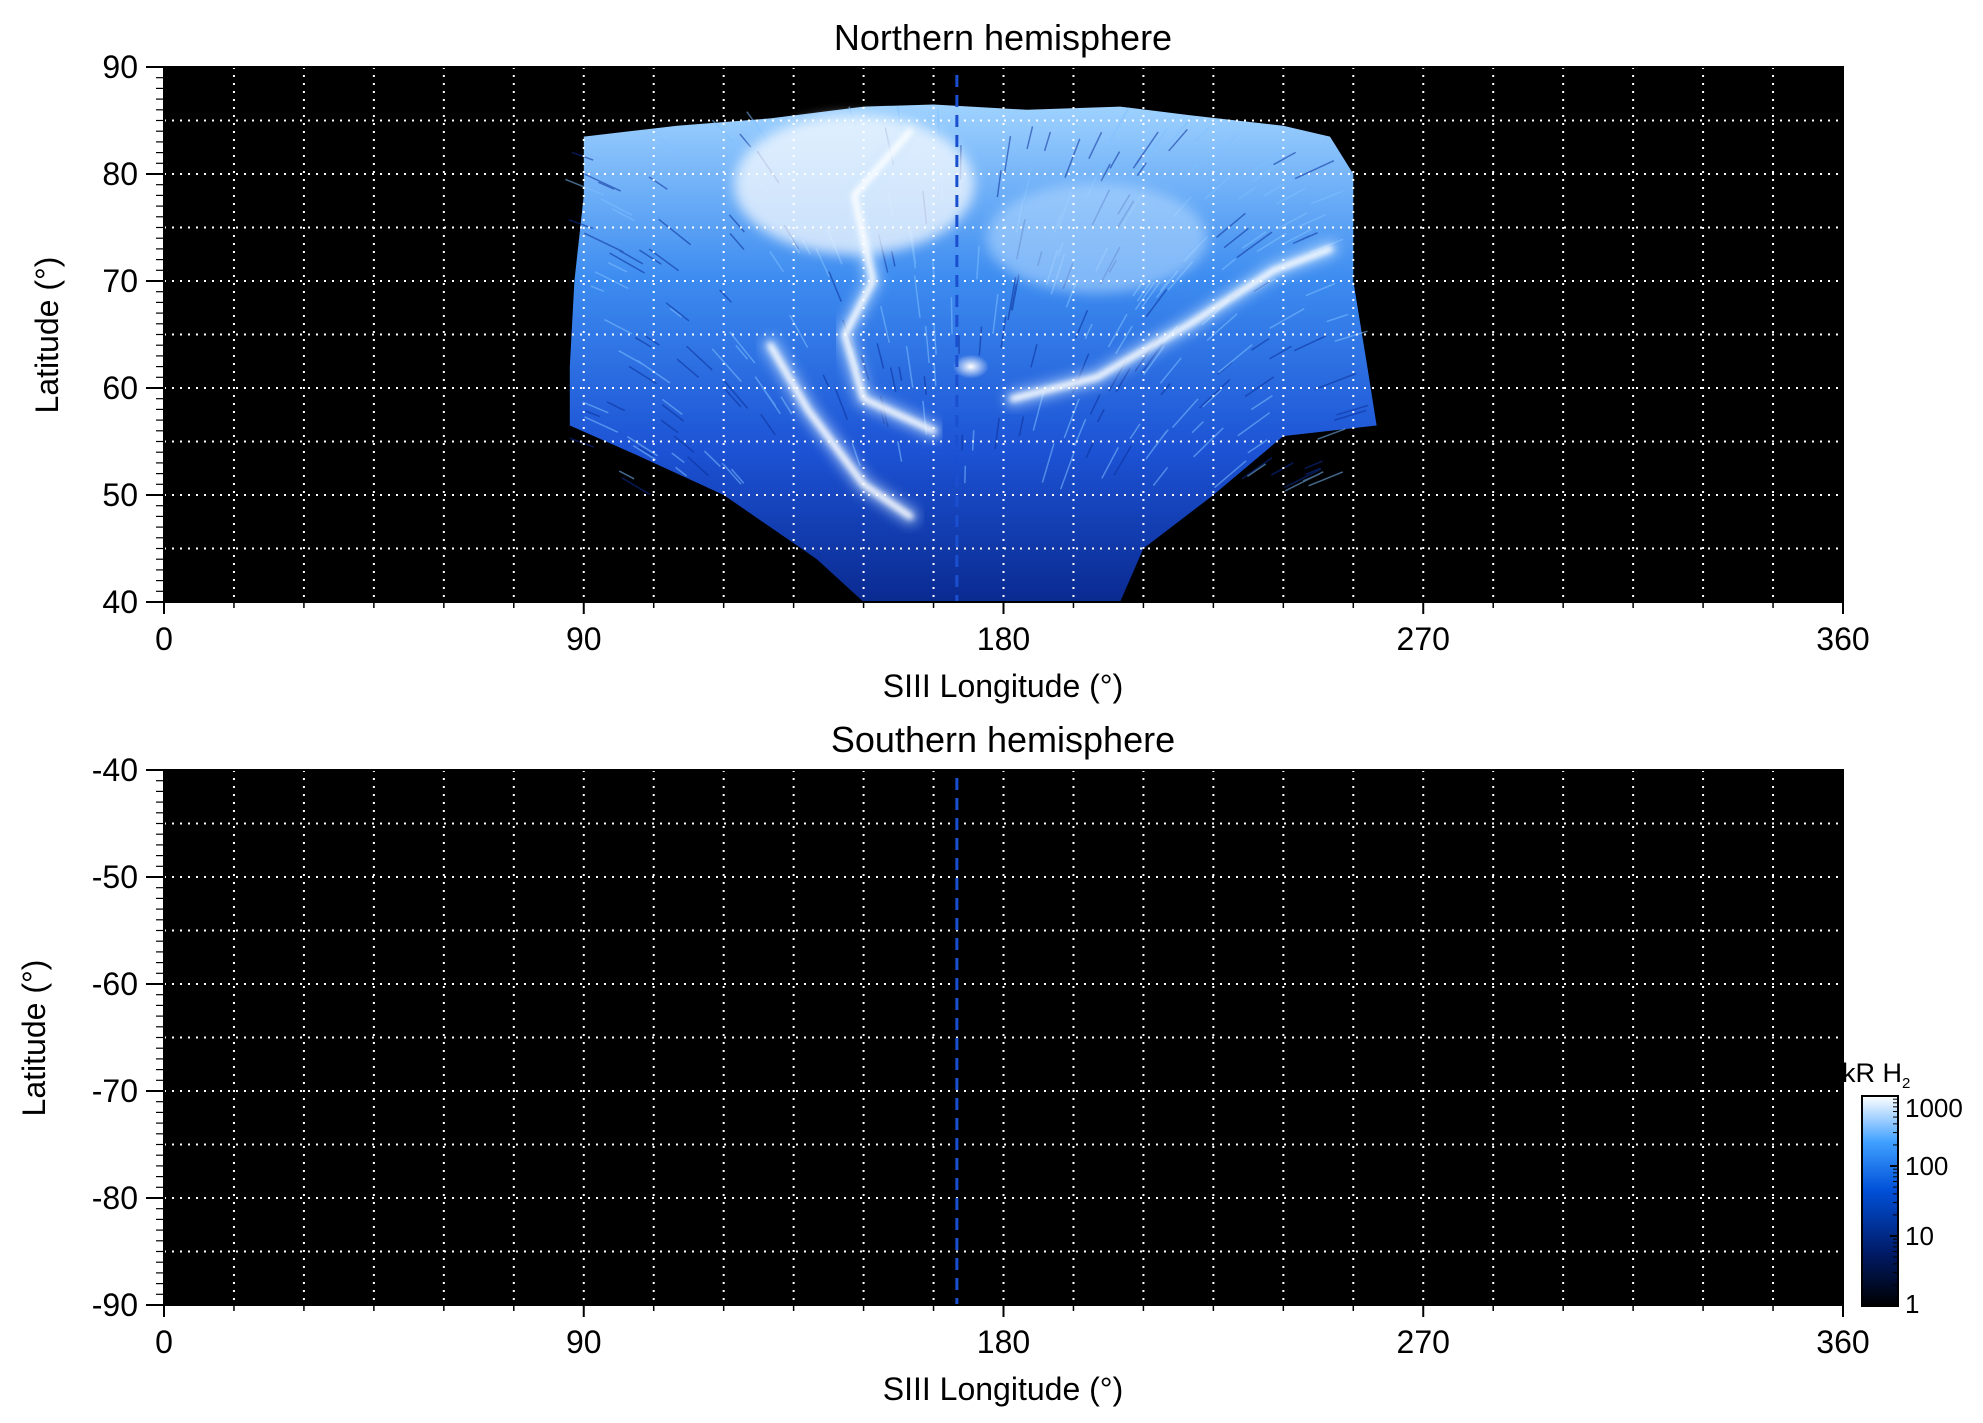 The height and width of the screenshot is (1423, 1983). I want to click on x-tick-label: 90, so click(584, 639).